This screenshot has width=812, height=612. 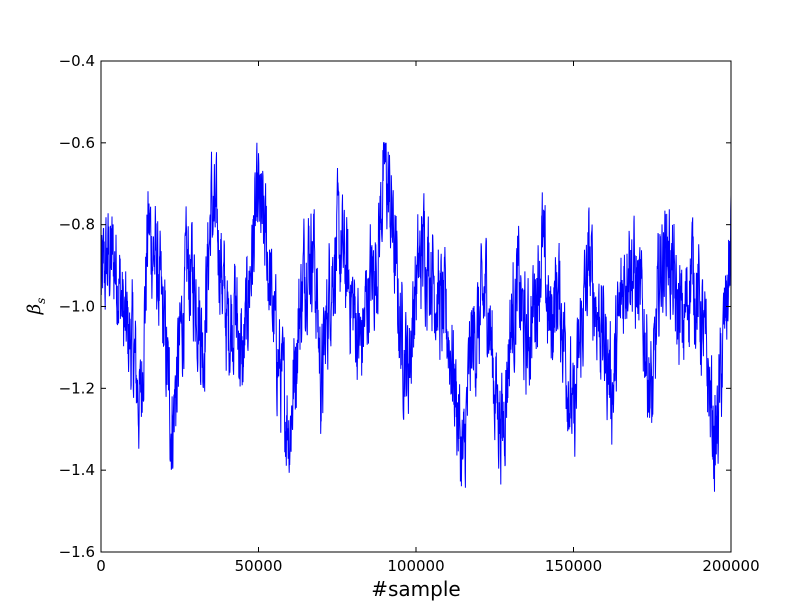 I want to click on y-axis-label-subscript: s, so click(x=41, y=301).